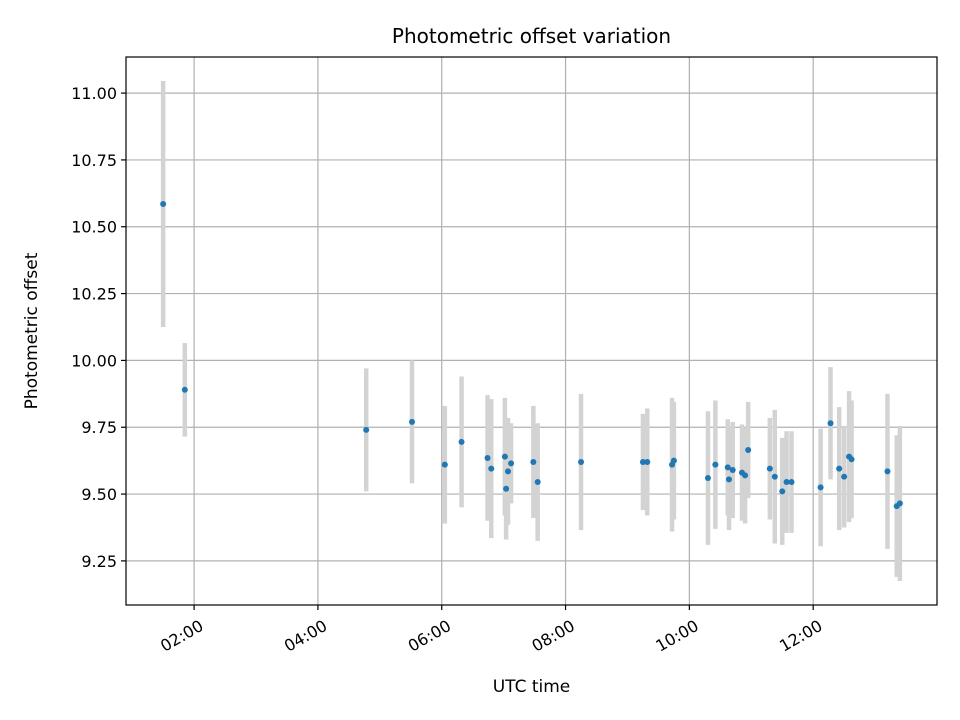 The width and height of the screenshot is (960, 720). Describe the element at coordinates (94, 360) in the screenshot. I see `y-tick-label: 10.00` at that location.